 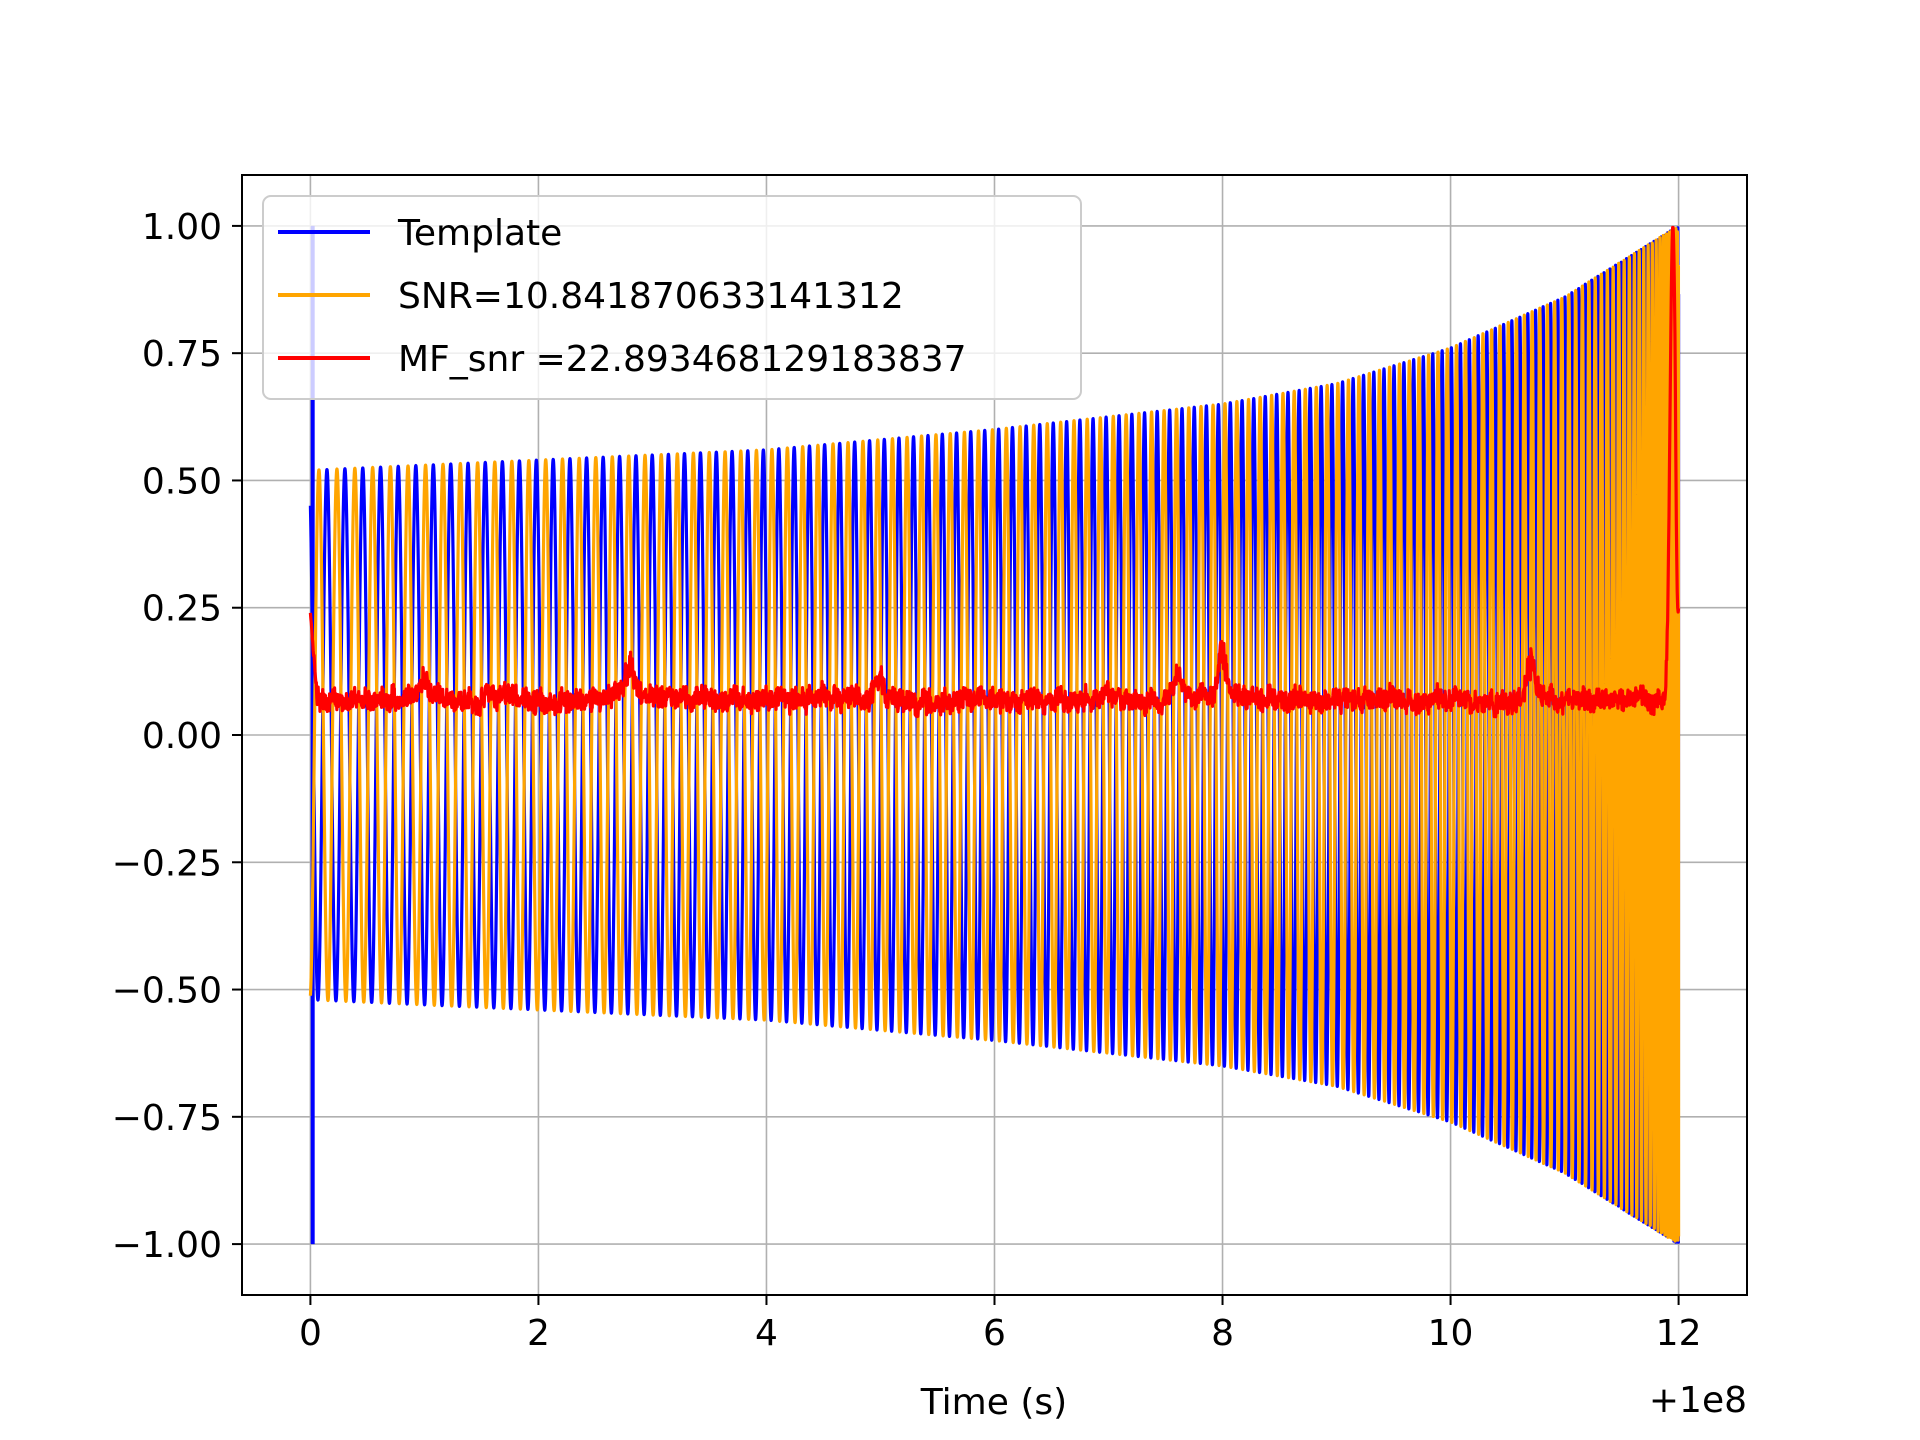 What do you see at coordinates (310, 1333) in the screenshot?
I see `x-tick-label: 0` at bounding box center [310, 1333].